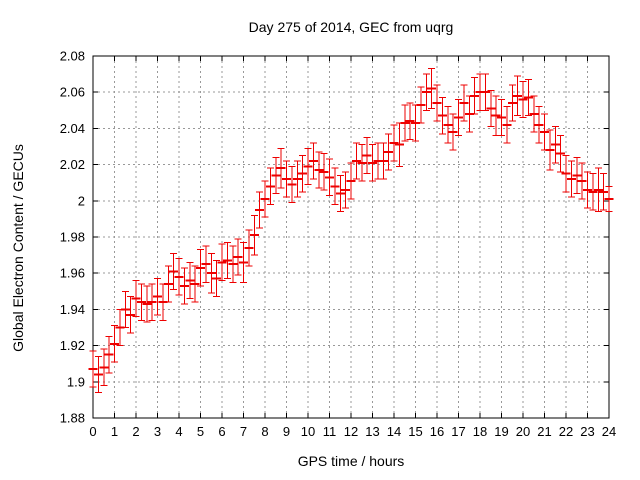 The height and width of the screenshot is (480, 640). I want to click on y-tick-label: 1.96, so click(72, 273).